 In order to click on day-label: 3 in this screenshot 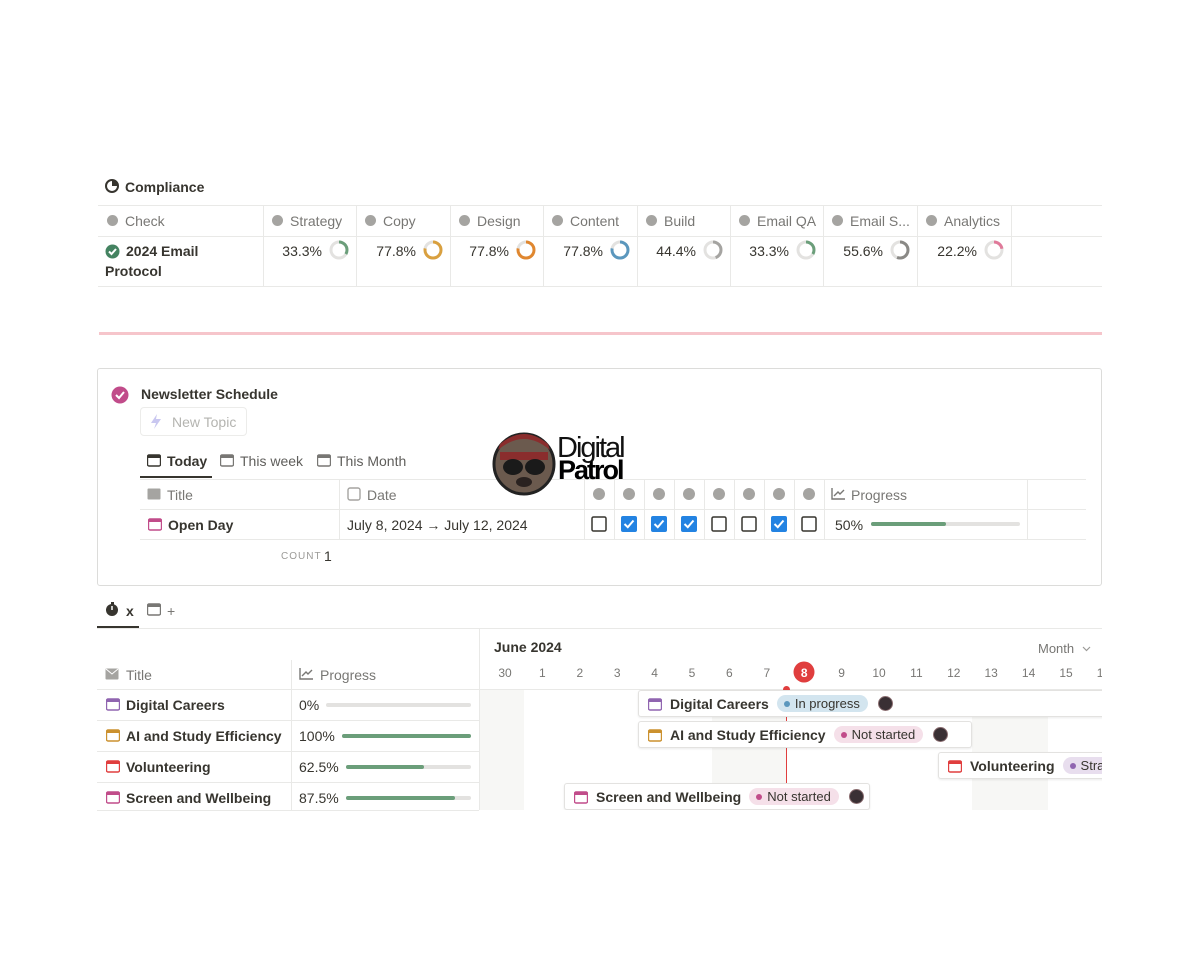, I will do `click(617, 673)`.